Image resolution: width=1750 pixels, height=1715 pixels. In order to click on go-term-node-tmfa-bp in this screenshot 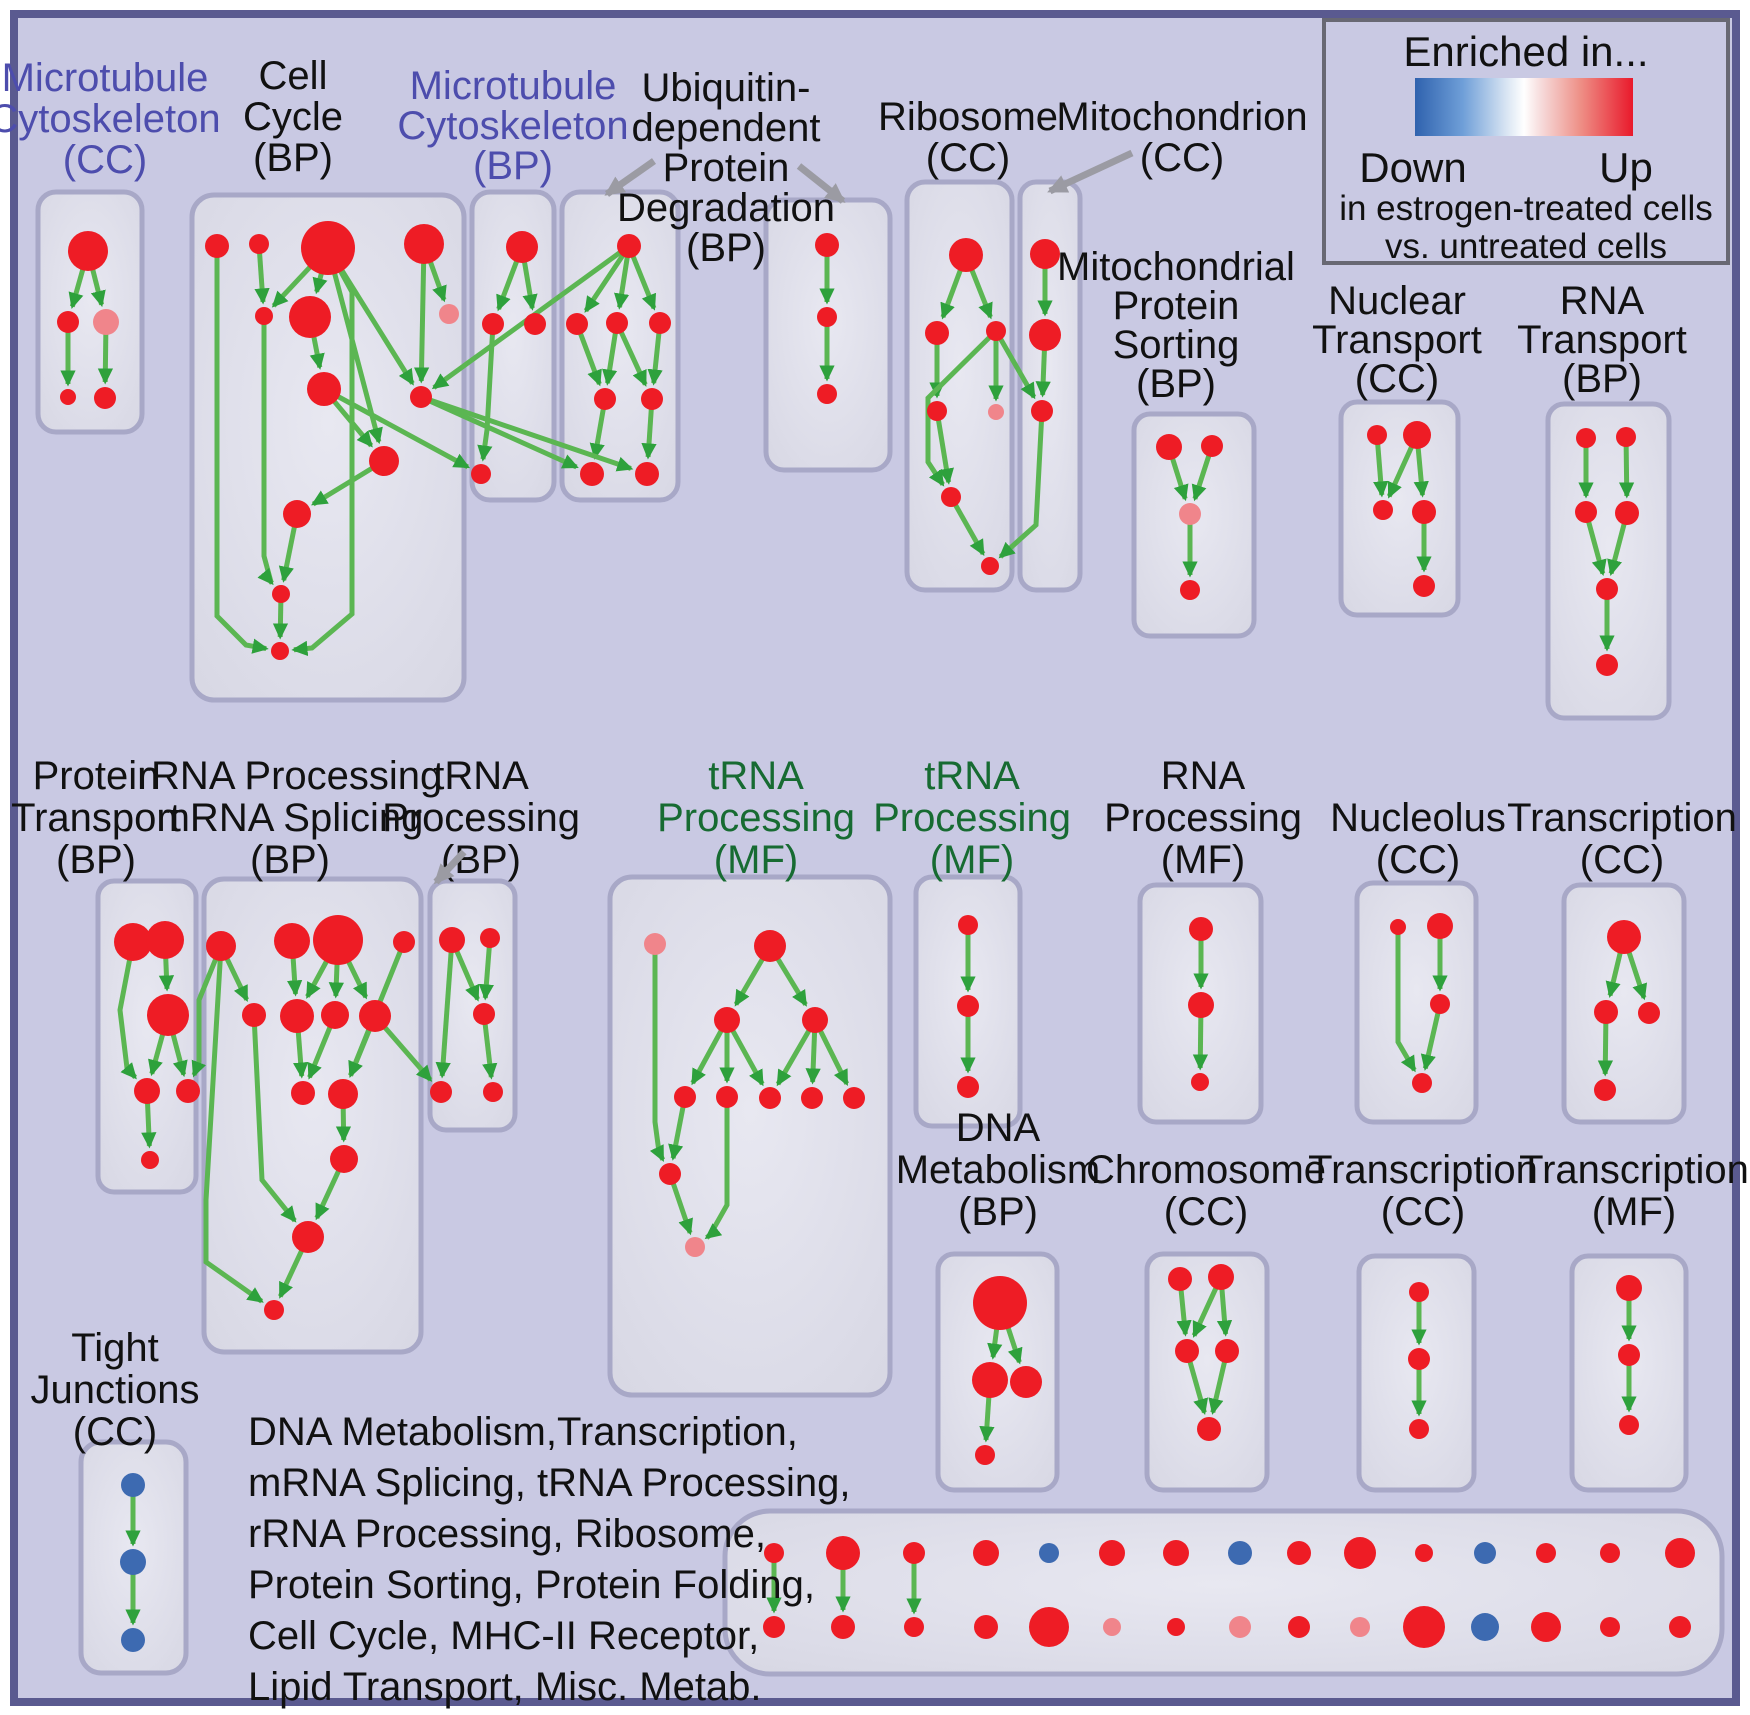, I will do `click(695, 1247)`.